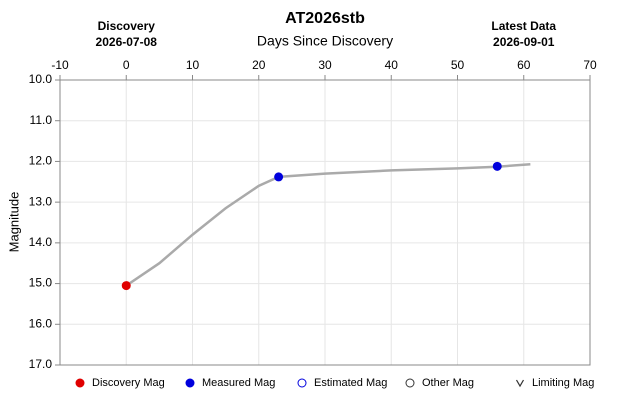  I want to click on y-tick-label: 15.0, so click(41, 283).